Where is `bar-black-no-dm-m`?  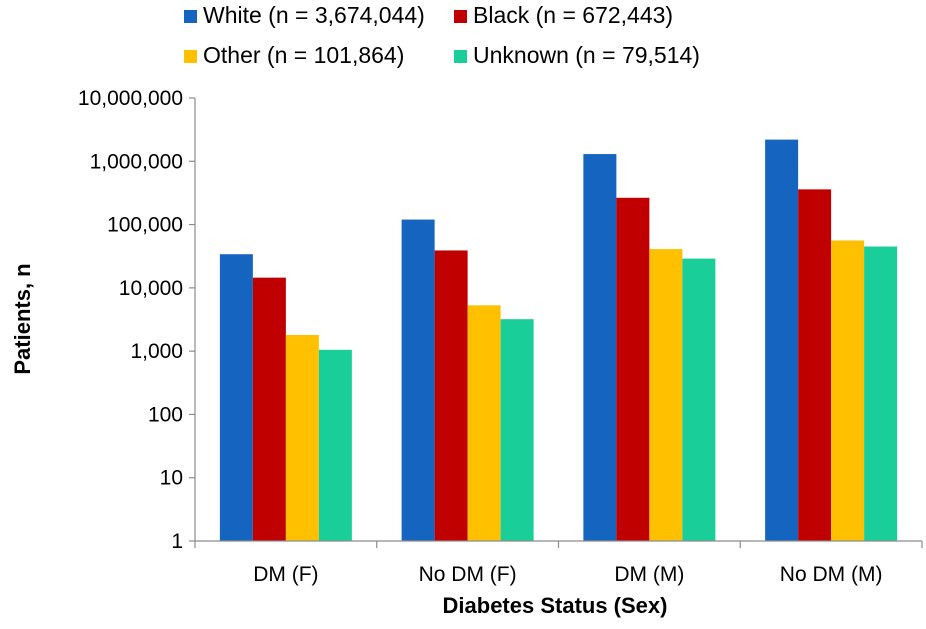 bar-black-no-dm-m is located at coordinates (814, 365).